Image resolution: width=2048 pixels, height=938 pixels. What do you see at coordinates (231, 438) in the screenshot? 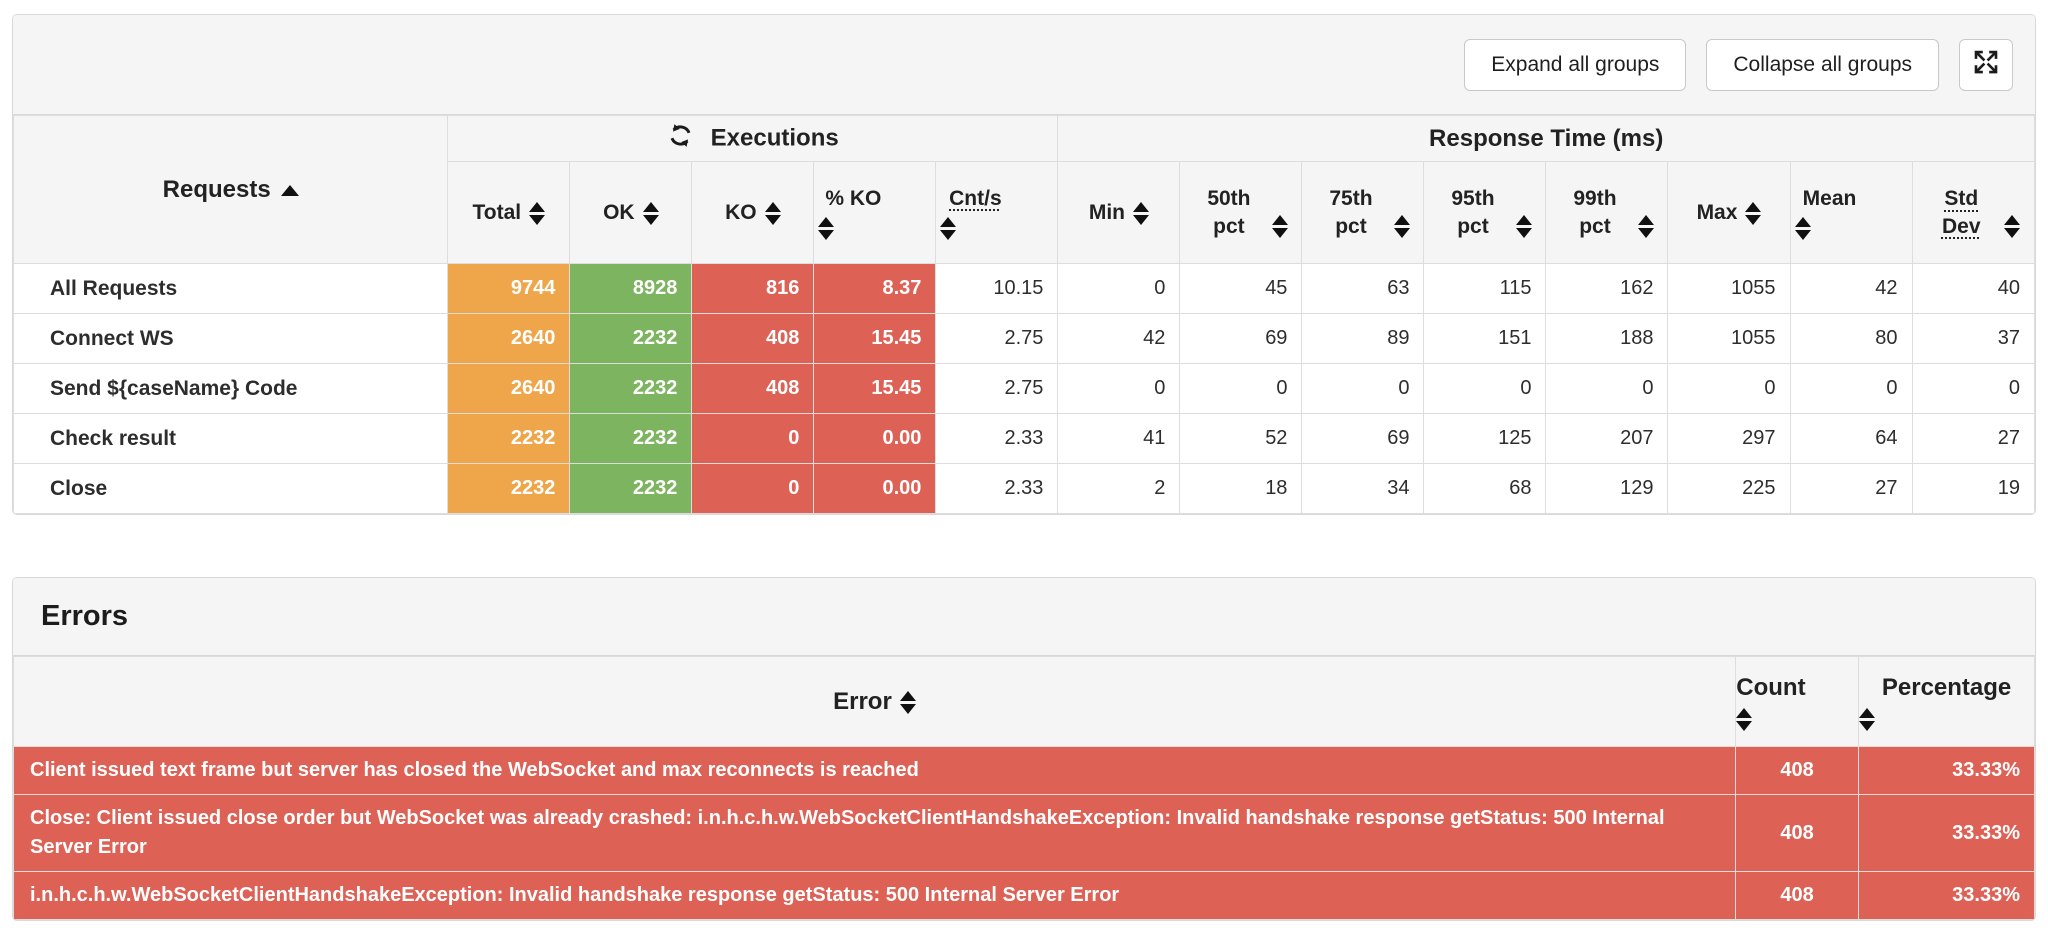
I see `request-name: Check result` at bounding box center [231, 438].